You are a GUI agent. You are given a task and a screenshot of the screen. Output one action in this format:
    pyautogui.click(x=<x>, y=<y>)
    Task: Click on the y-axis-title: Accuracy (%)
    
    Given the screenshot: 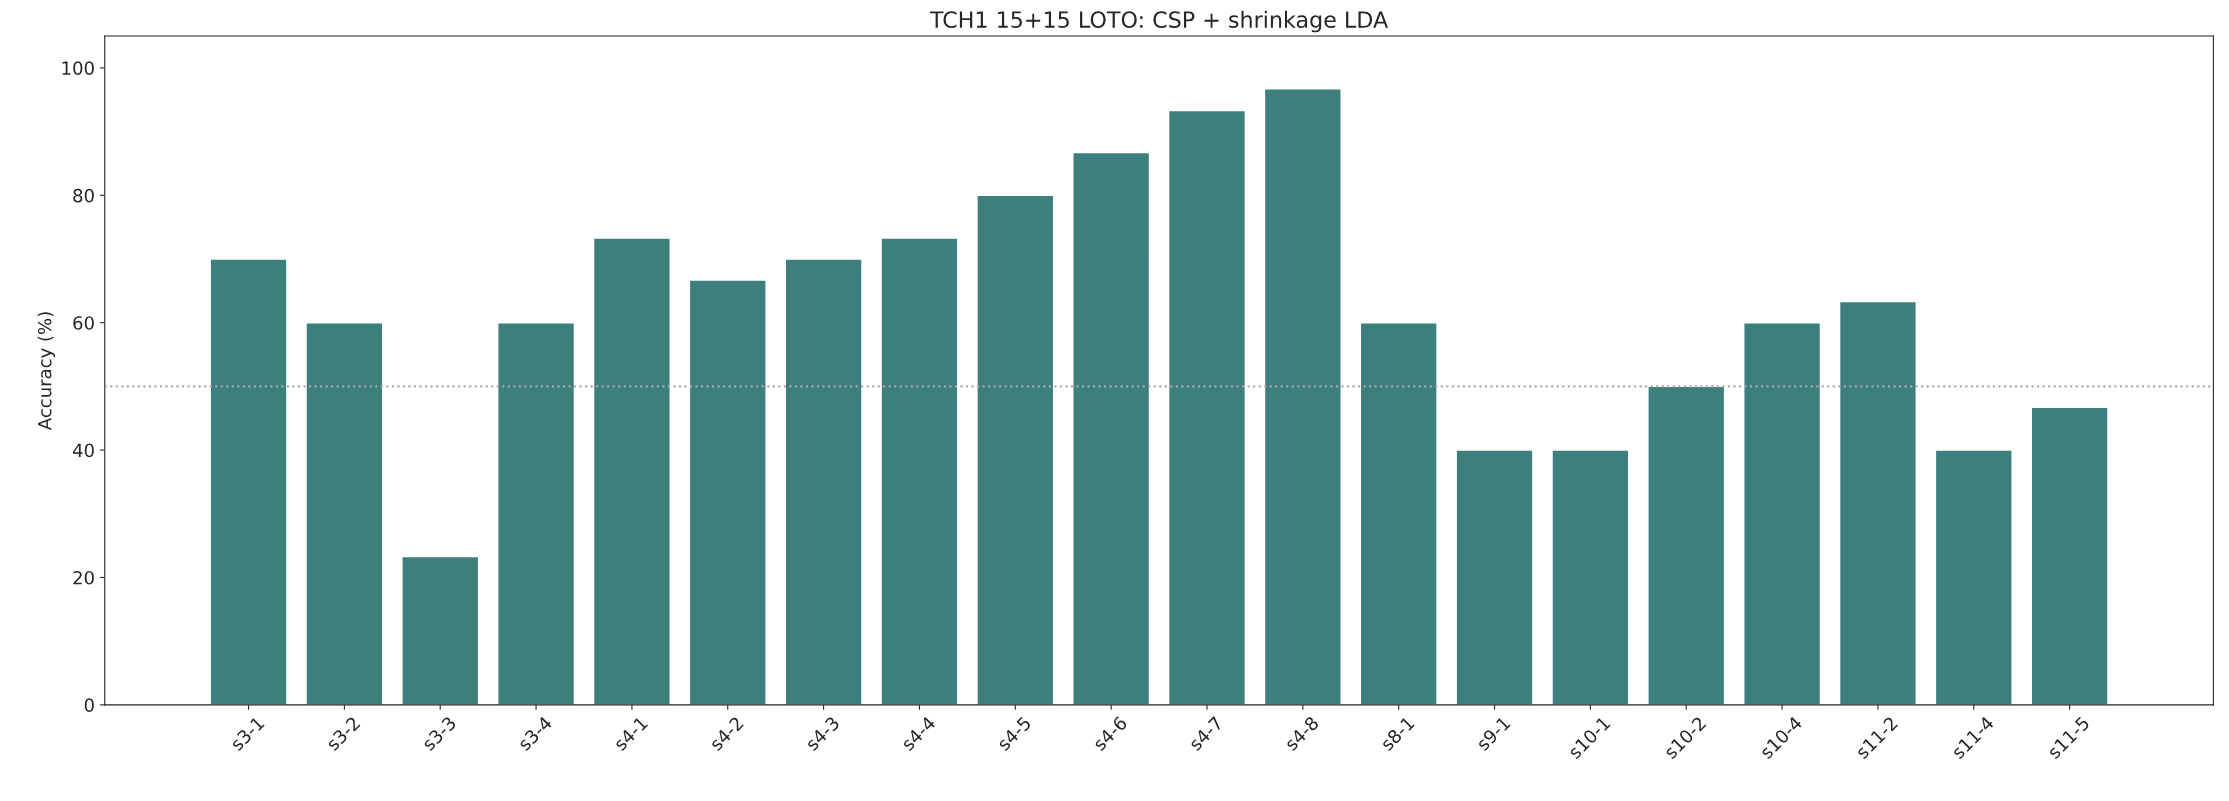 What is the action you would take?
    pyautogui.click(x=46, y=371)
    